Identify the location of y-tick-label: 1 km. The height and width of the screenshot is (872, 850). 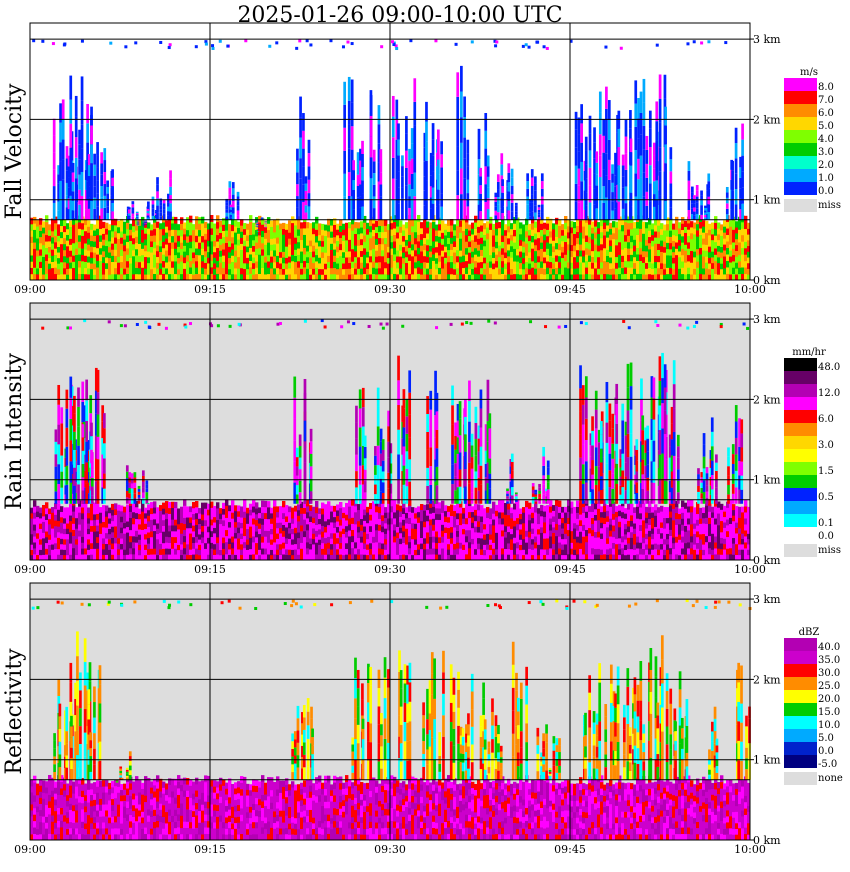
(767, 200).